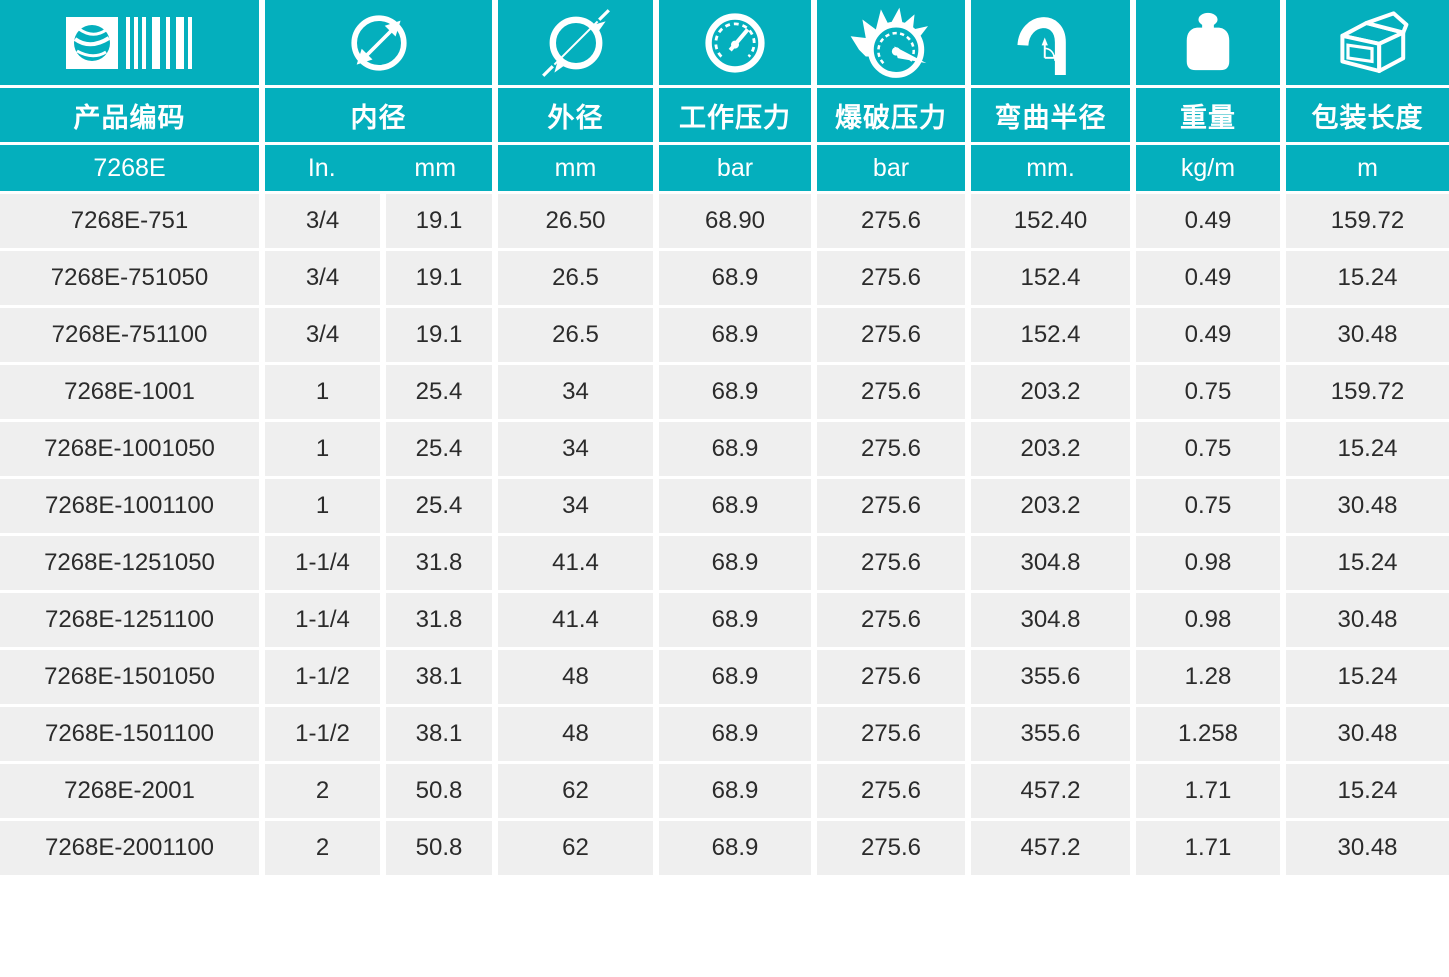 This screenshot has height=977, width=1449. What do you see at coordinates (1208, 115) in the screenshot?
I see `column-label-weight: 重量` at bounding box center [1208, 115].